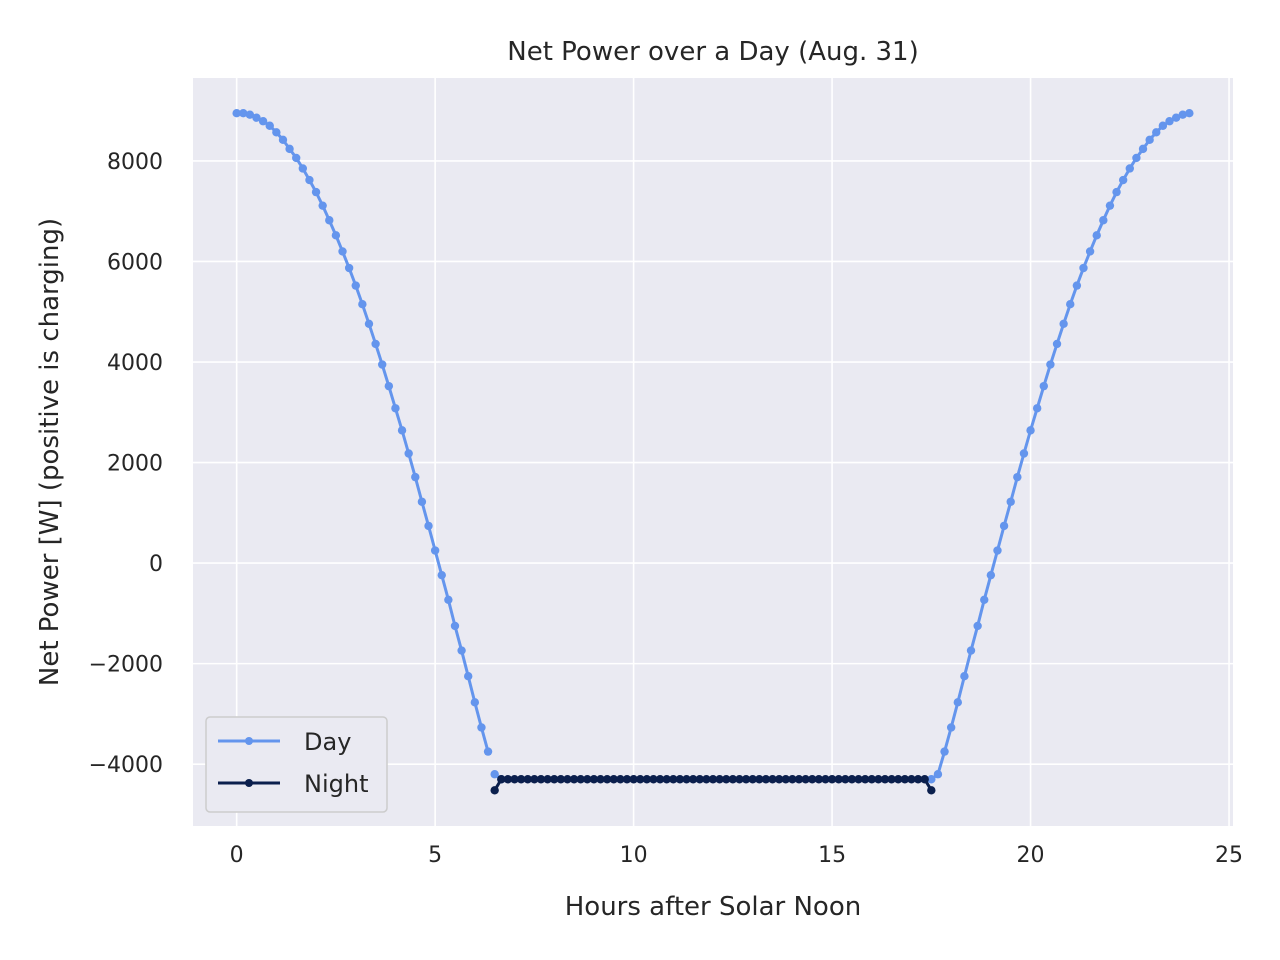 Image resolution: width=1280 pixels, height=960 pixels. Describe the element at coordinates (135, 363) in the screenshot. I see `y-tick-label: 4000` at that location.